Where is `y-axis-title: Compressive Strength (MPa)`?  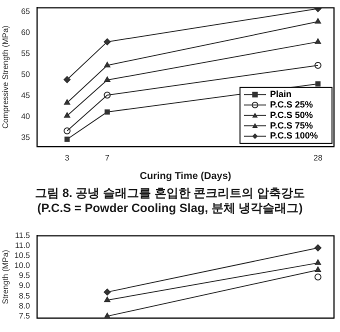 y-axis-title: Compressive Strength (MPa) is located at coordinates (5, 77).